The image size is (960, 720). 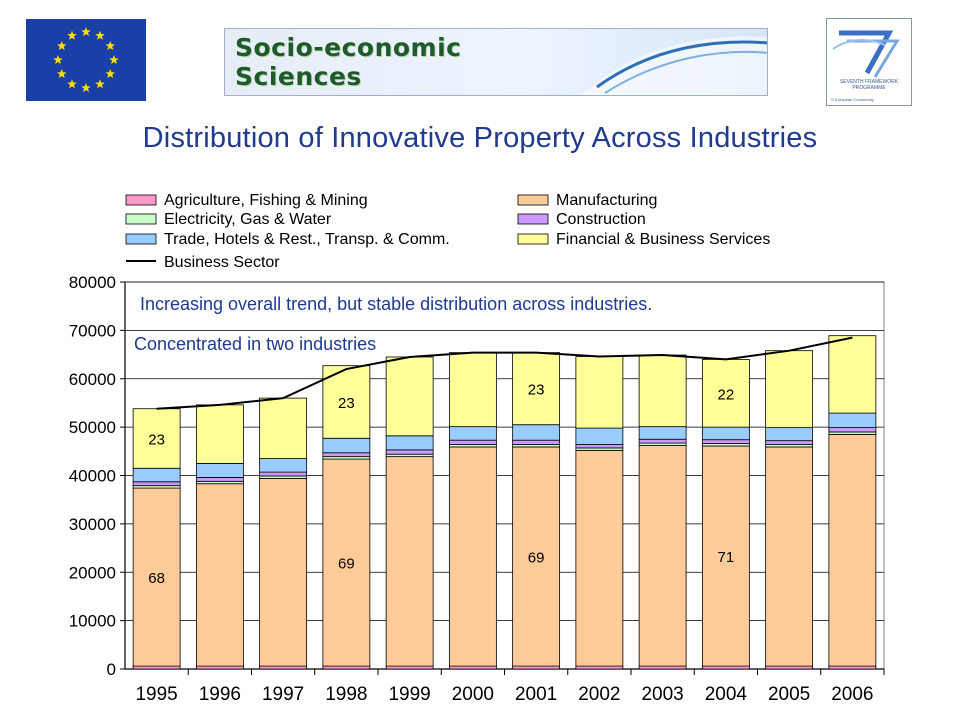 I want to click on y-tick-label: 20000, so click(x=92, y=572).